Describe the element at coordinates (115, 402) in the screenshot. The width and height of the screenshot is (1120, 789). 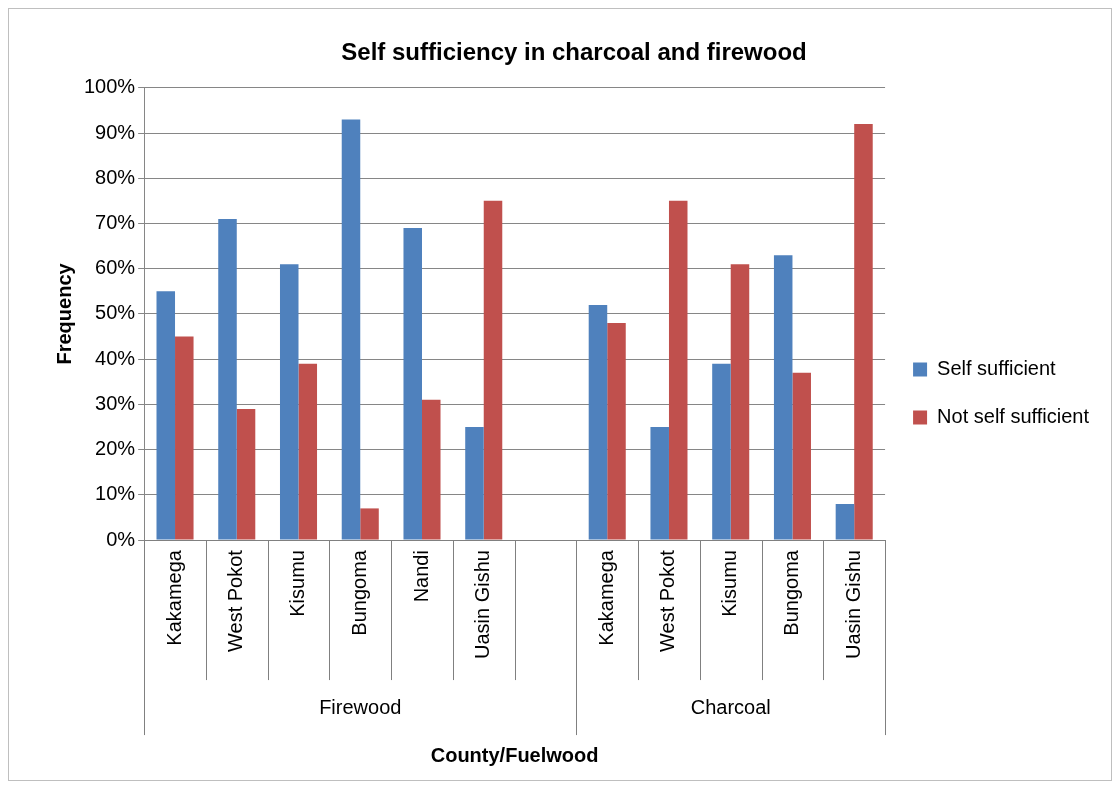
I see `y-tick-label: 30%` at that location.